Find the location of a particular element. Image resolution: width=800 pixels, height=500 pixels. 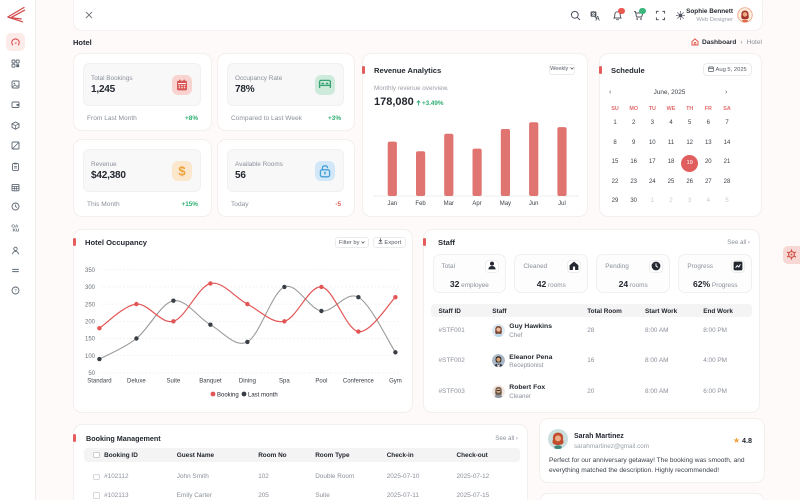

svg-text: Banquet is located at coordinates (210, 382).